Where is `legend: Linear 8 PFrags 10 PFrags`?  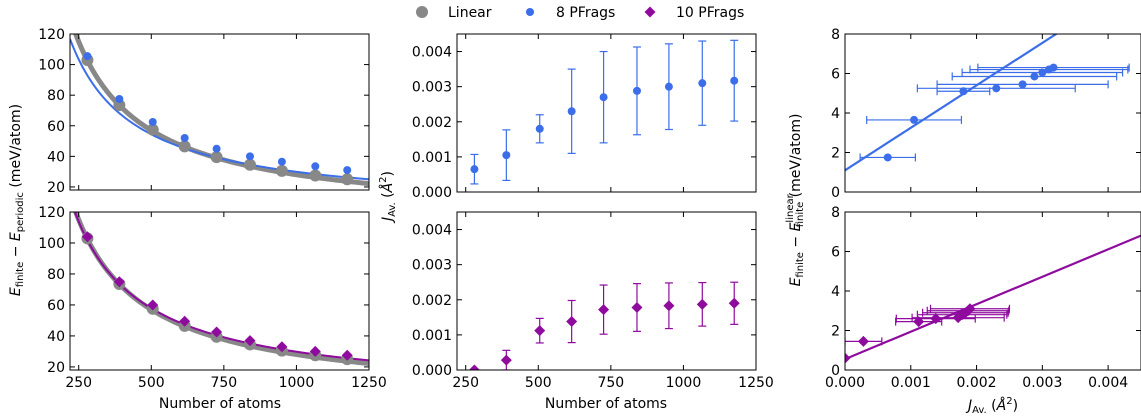
legend: Linear 8 PFrags 10 PFrags is located at coordinates (580, 13).